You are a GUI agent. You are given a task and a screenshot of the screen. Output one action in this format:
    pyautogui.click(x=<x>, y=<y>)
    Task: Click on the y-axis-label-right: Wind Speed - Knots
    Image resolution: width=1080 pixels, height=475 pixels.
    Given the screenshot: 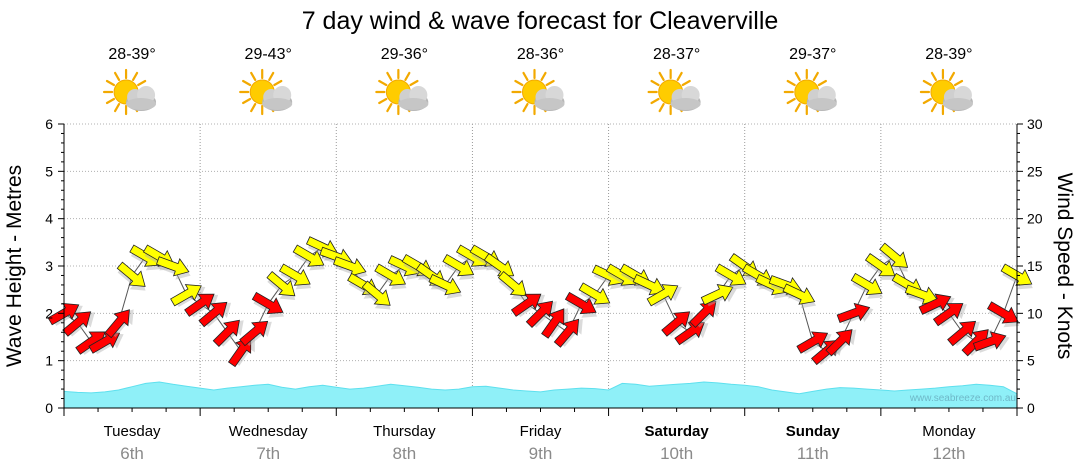 What is the action you would take?
    pyautogui.click(x=1064, y=266)
    